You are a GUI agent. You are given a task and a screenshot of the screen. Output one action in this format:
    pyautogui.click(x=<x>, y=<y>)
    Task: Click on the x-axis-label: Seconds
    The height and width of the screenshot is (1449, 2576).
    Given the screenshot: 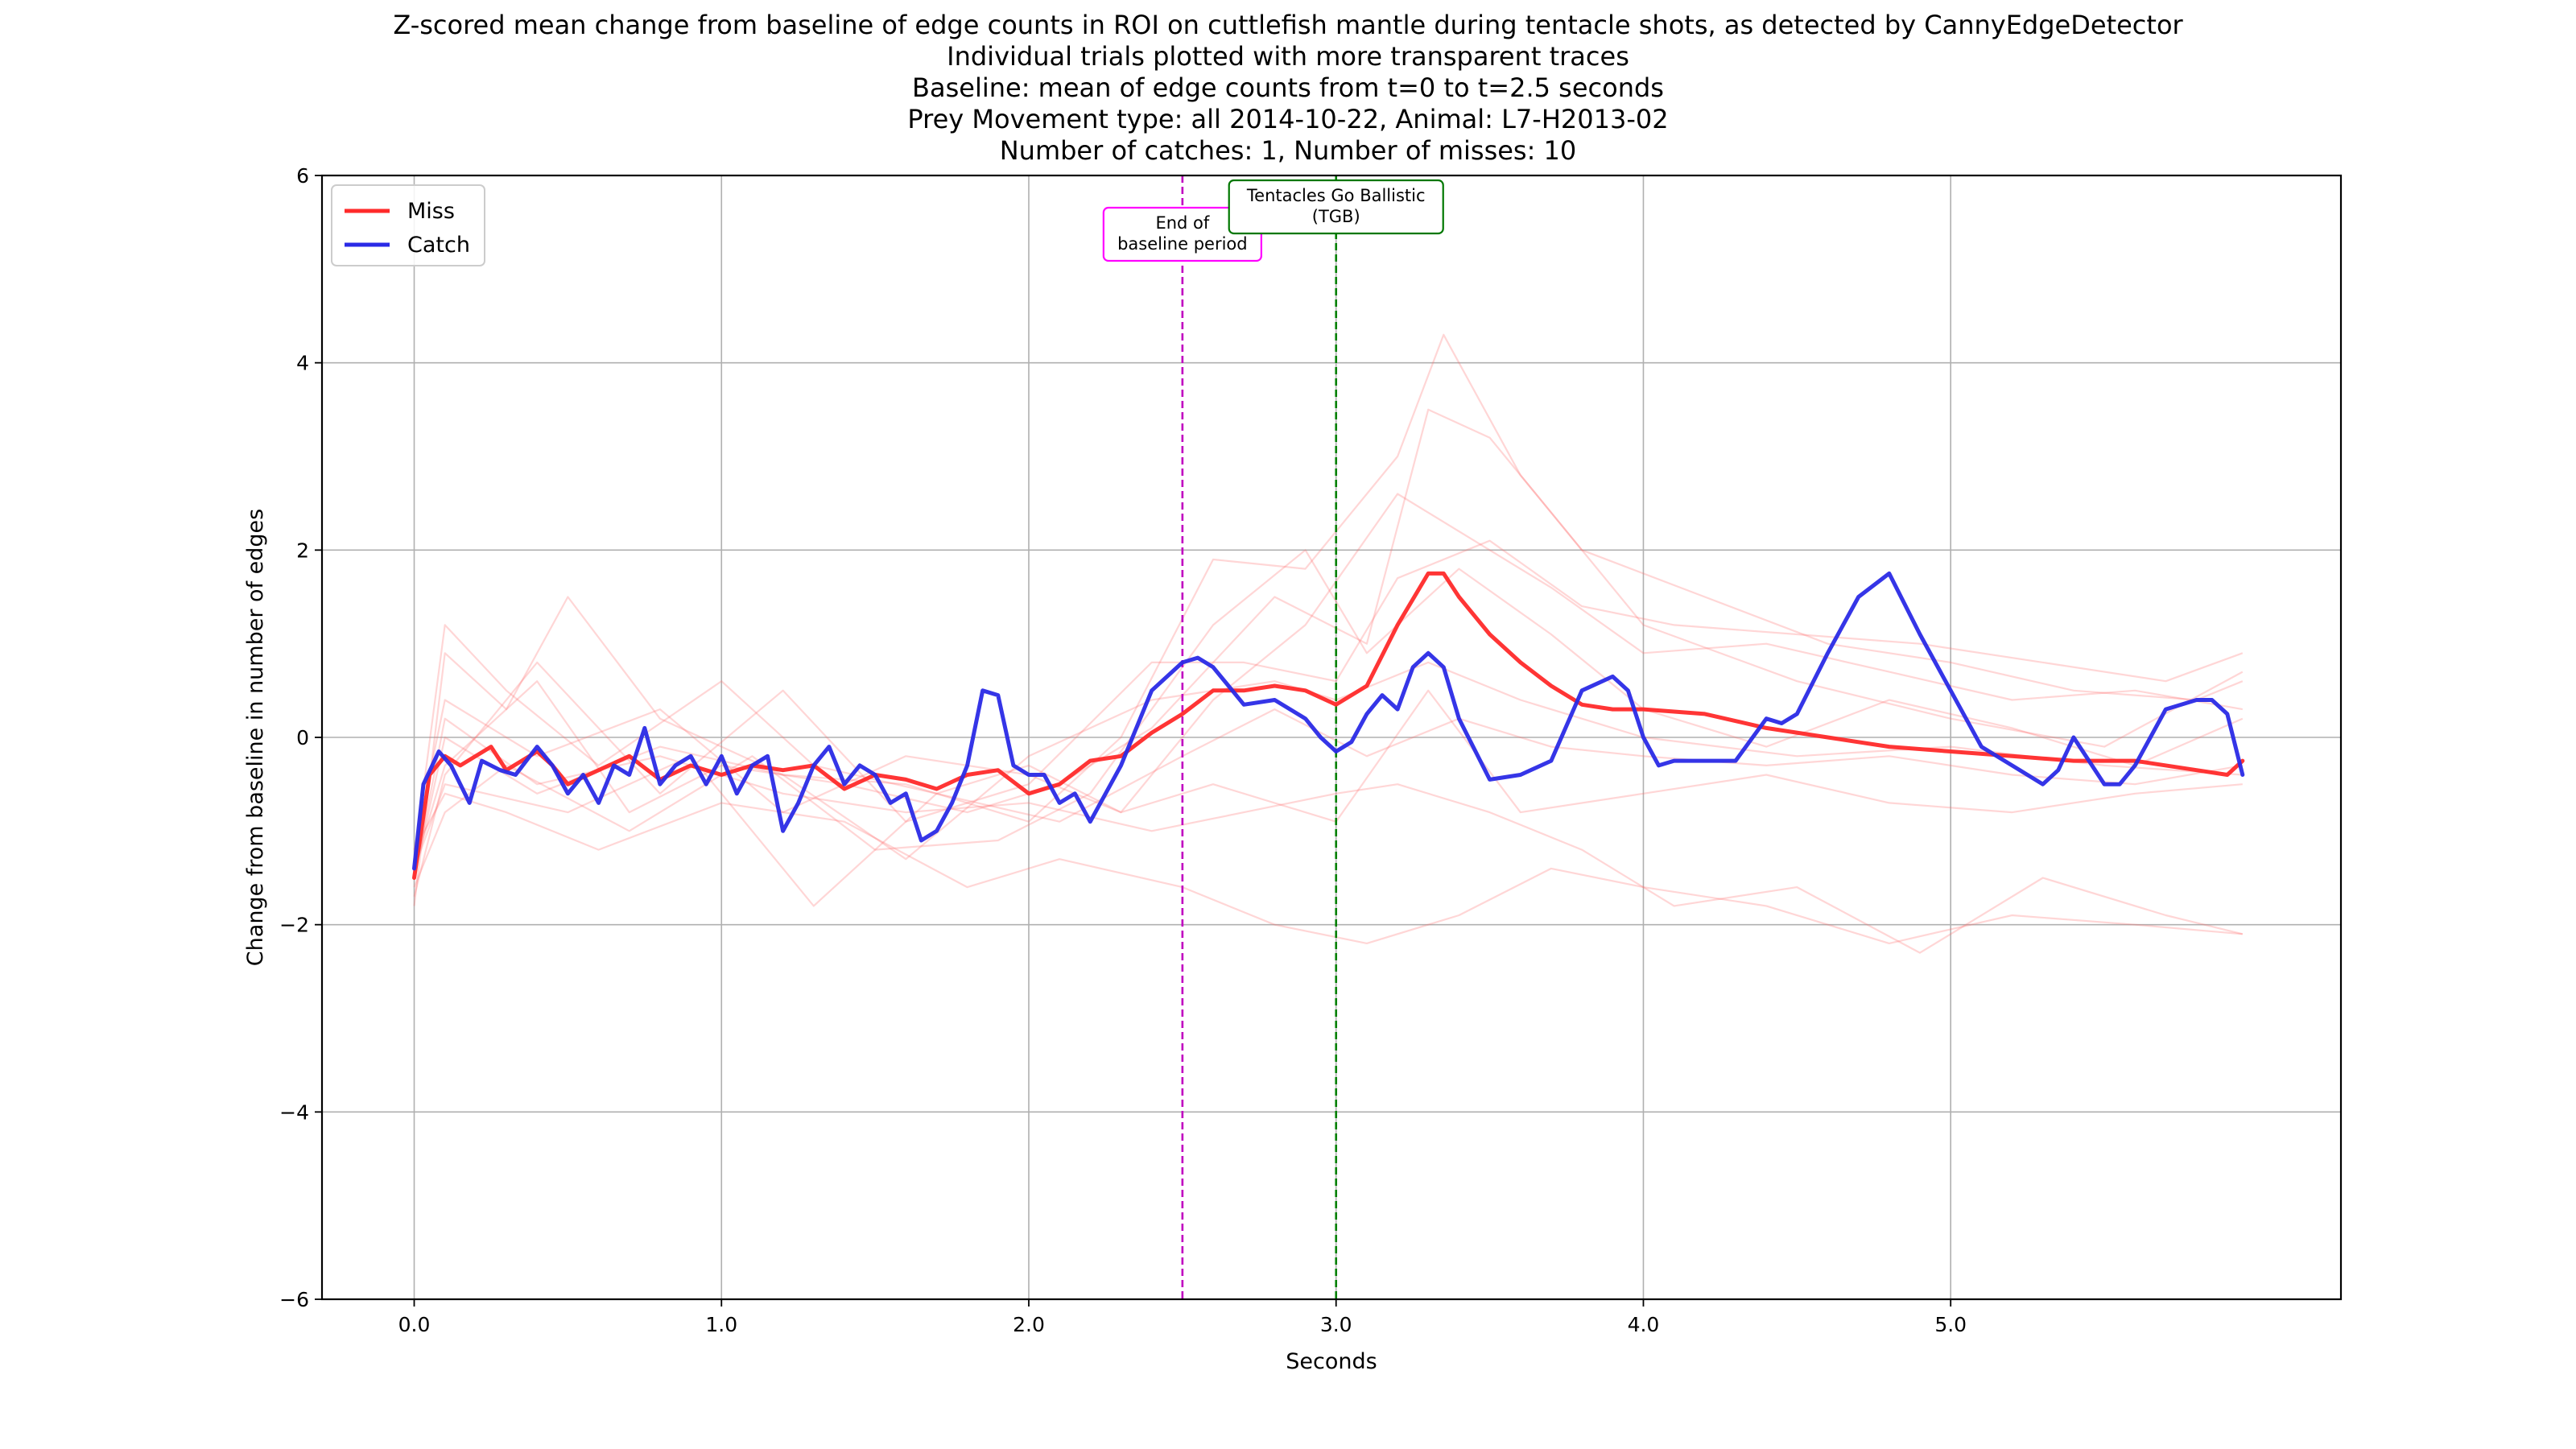 What is the action you would take?
    pyautogui.click(x=1331, y=1361)
    